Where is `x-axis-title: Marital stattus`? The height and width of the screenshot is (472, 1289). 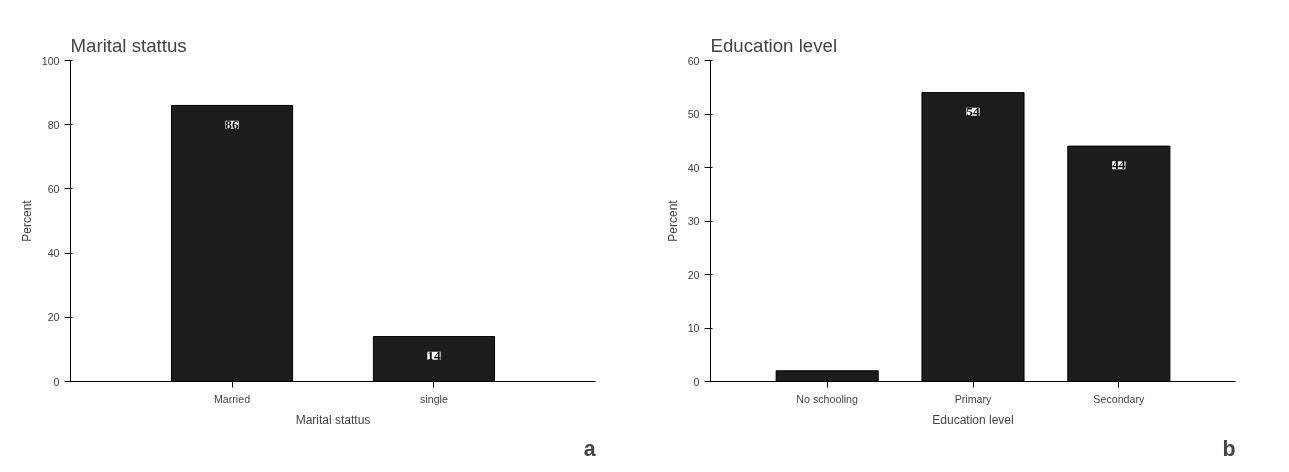 x-axis-title: Marital stattus is located at coordinates (333, 419).